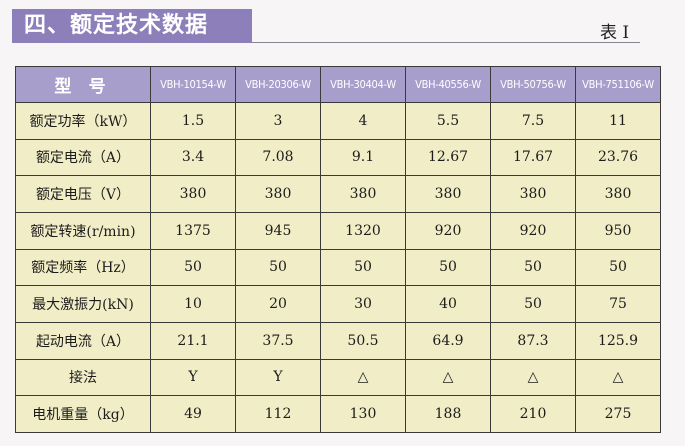 Image resolution: width=685 pixels, height=446 pixels. I want to click on header-model: VBH-30404-W, so click(363, 84).